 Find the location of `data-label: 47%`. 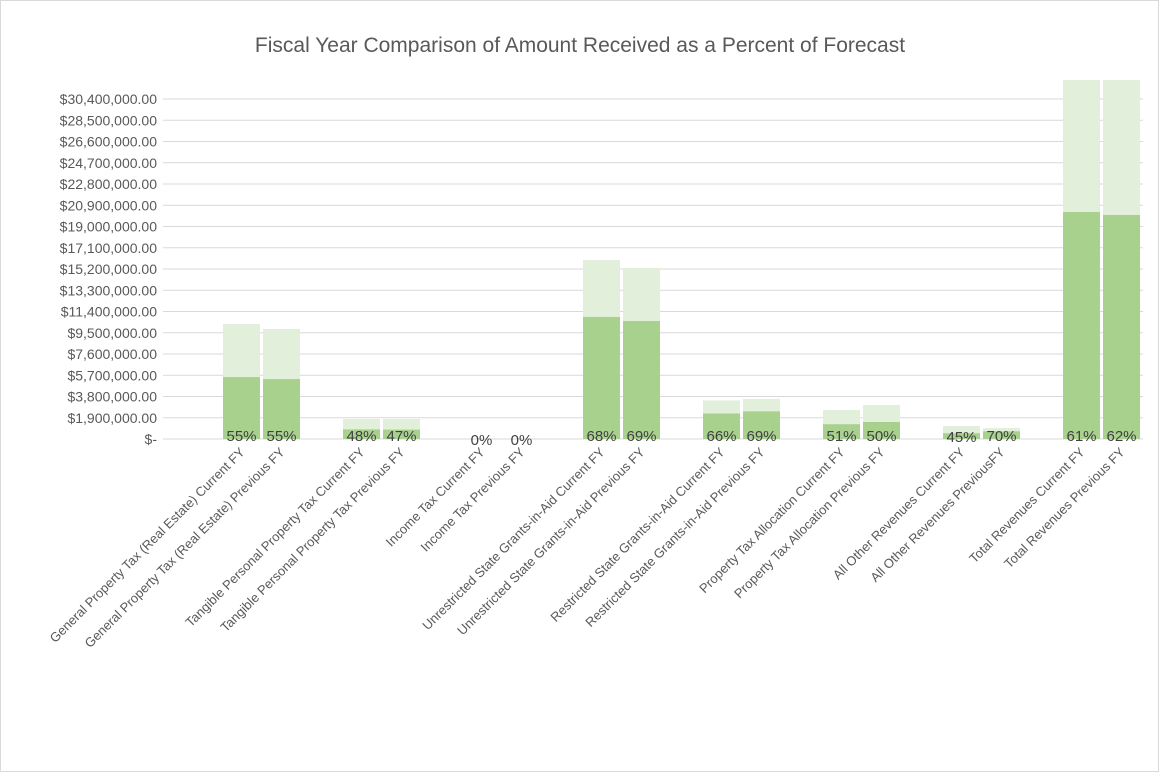

data-label: 47% is located at coordinates (401, 436).